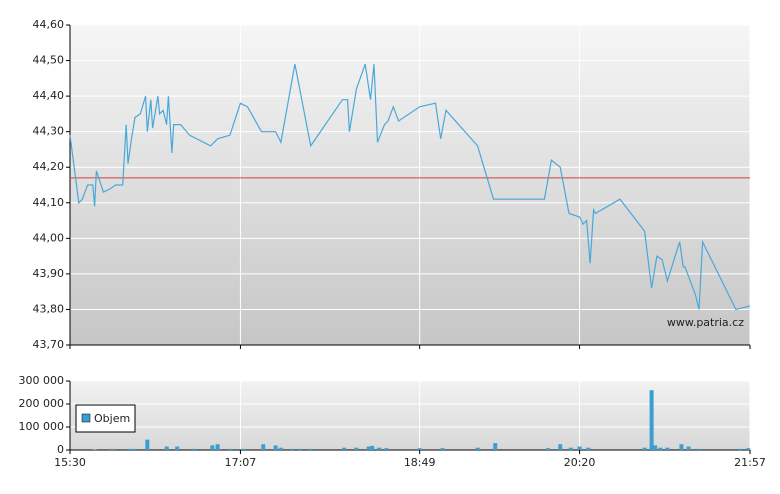  Describe the element at coordinates (49, 166) in the screenshot. I see `y-tick-label: 44,20` at that location.